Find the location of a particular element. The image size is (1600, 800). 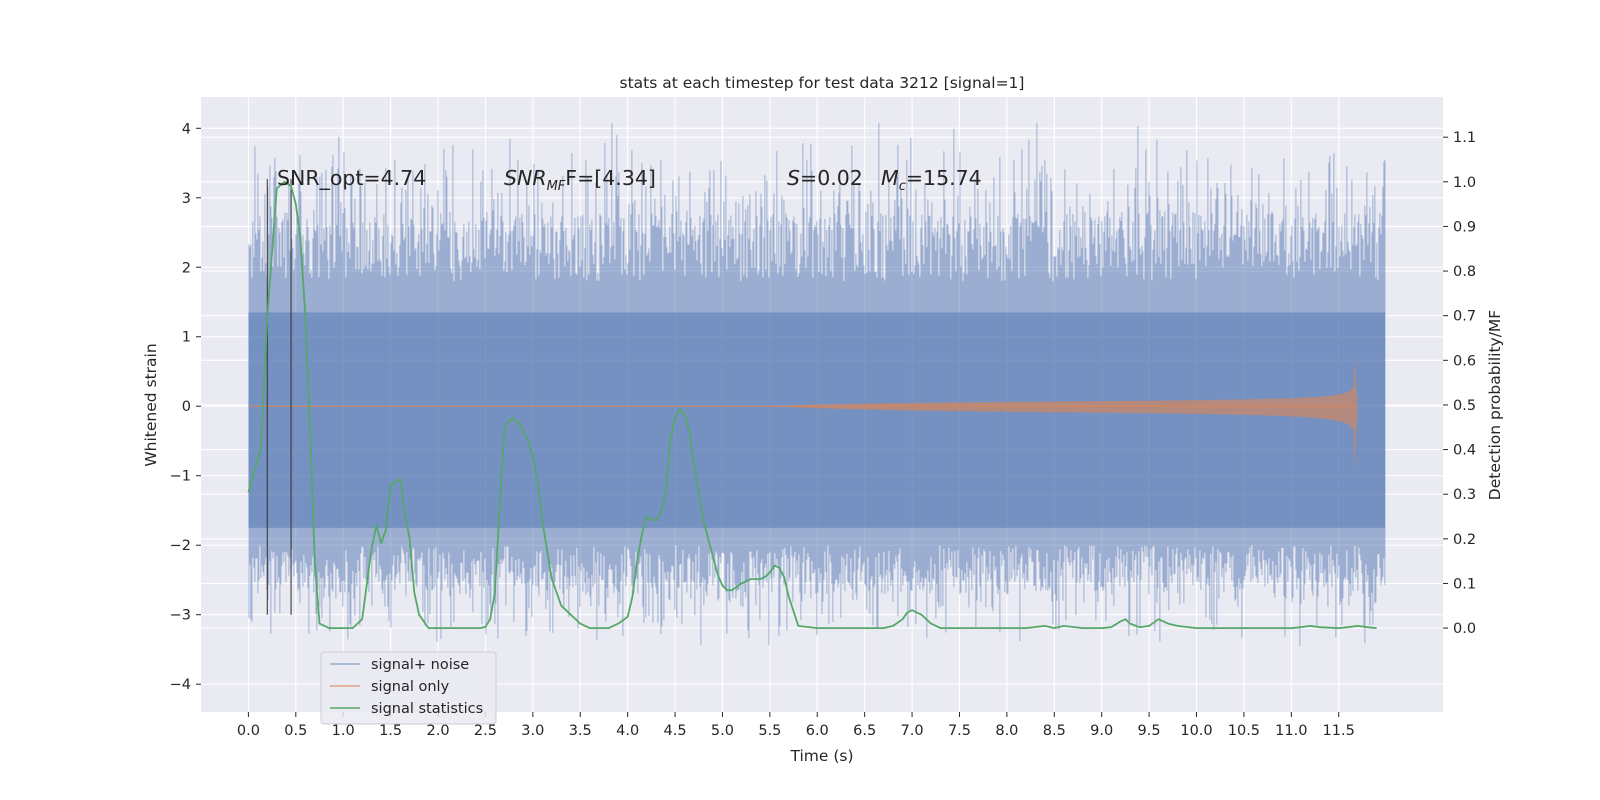

signal-only-series is located at coordinates (803, 414).